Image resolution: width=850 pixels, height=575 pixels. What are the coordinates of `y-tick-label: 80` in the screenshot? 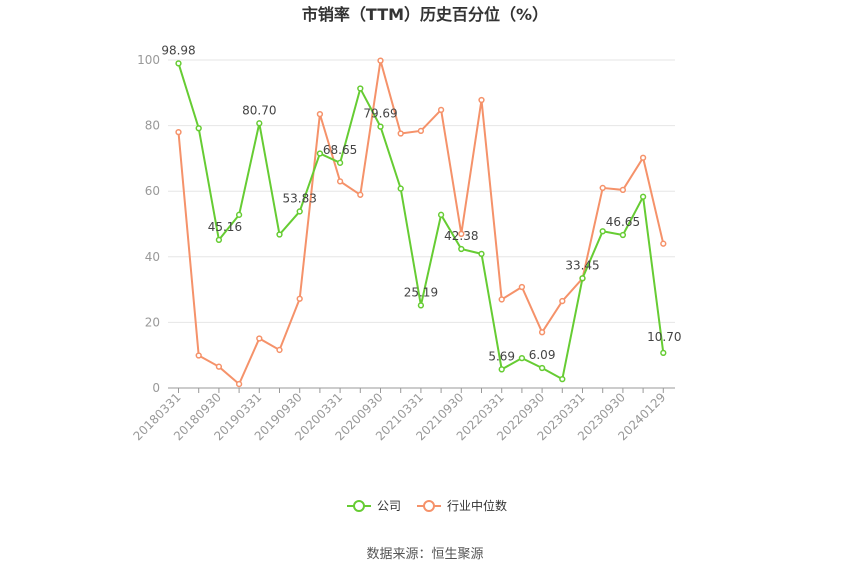 It's located at (152, 126).